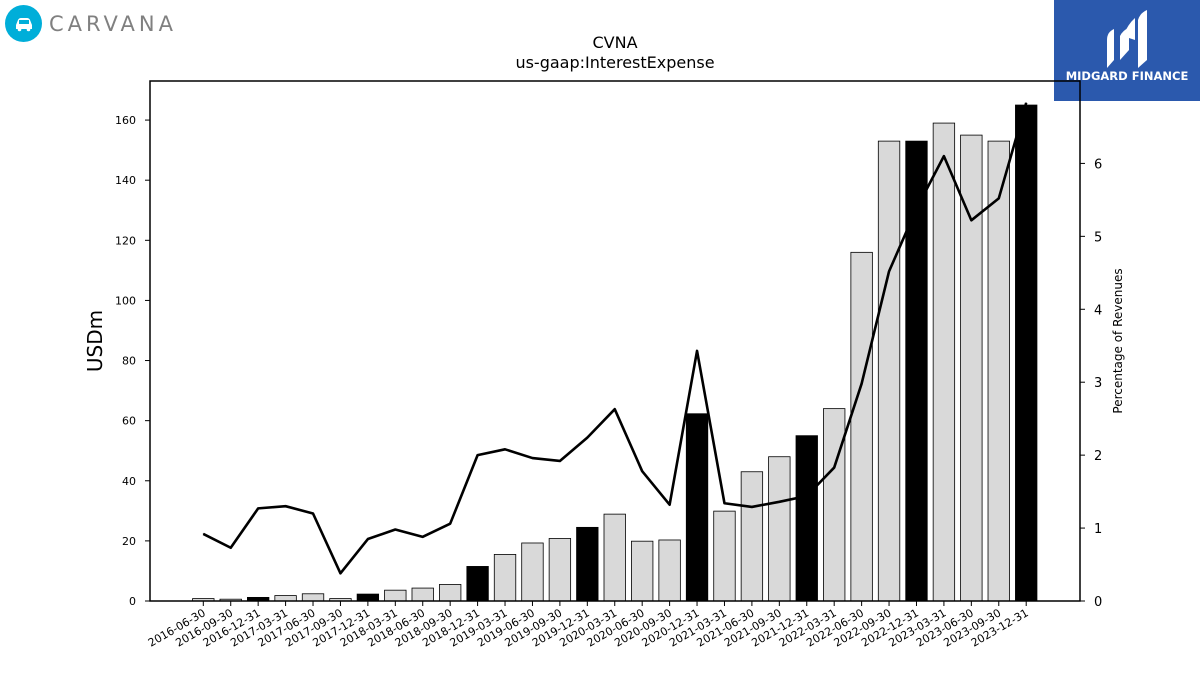 The height and width of the screenshot is (675, 1200). What do you see at coordinates (1098, 602) in the screenshot?
I see `y2-tick-label-0: 0` at bounding box center [1098, 602].